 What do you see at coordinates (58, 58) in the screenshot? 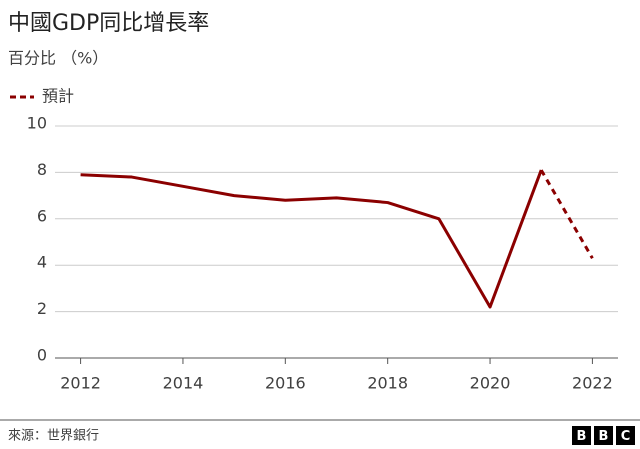
I see `chart-subtitle: 百分比 （%）` at bounding box center [58, 58].